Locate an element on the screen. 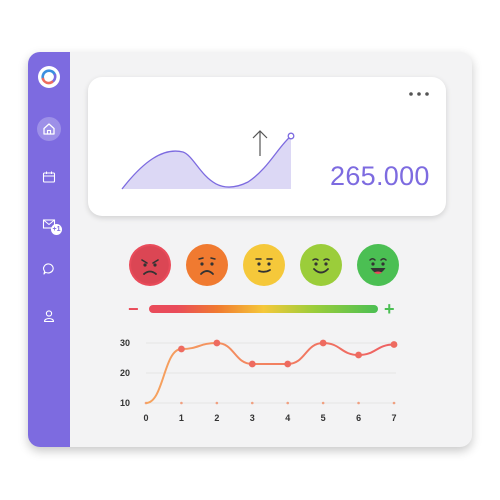 The image size is (500, 500). sidebar-item-calendar is located at coordinates (49, 177).